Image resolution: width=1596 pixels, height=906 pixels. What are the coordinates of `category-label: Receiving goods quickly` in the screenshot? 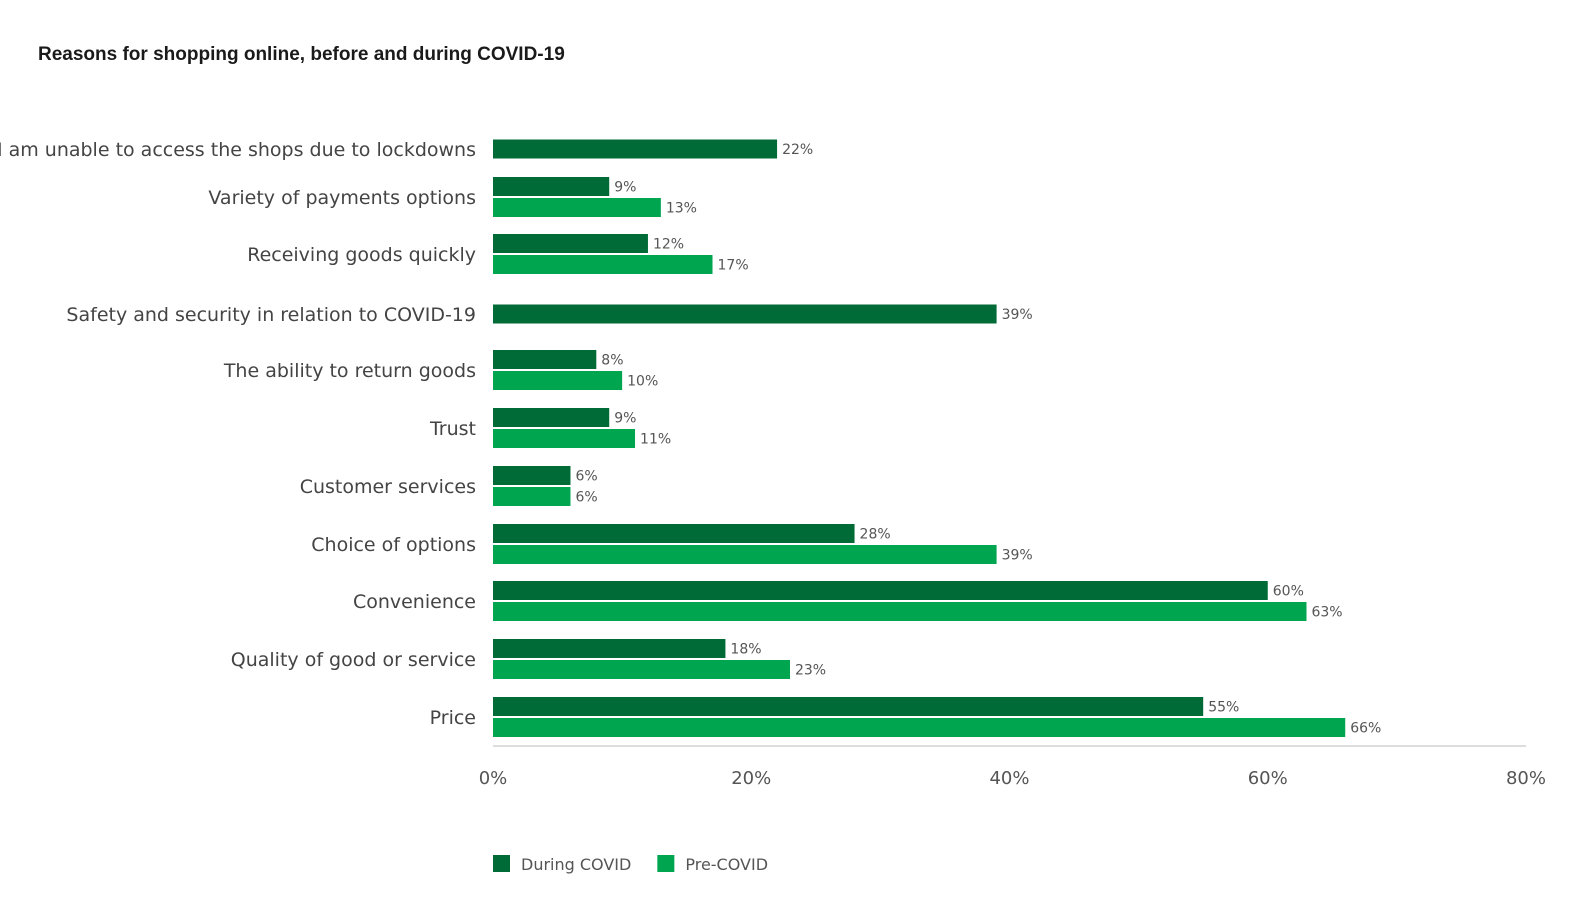 It's located at (361, 255).